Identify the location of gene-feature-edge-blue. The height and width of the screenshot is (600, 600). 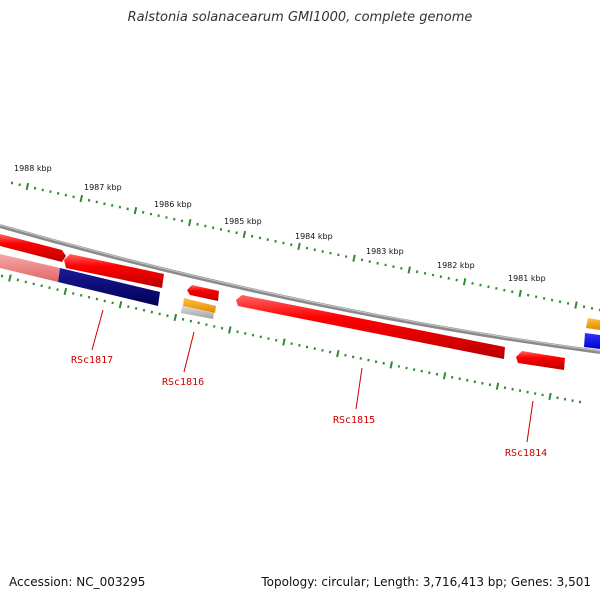
(592, 341).